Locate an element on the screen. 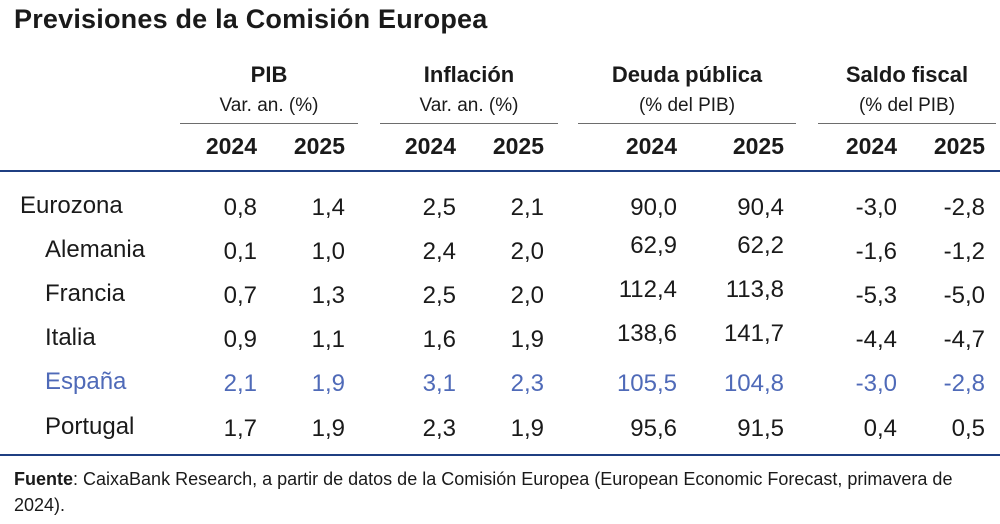 This screenshot has width=1000, height=524. cell: -1,2 is located at coordinates (964, 251).